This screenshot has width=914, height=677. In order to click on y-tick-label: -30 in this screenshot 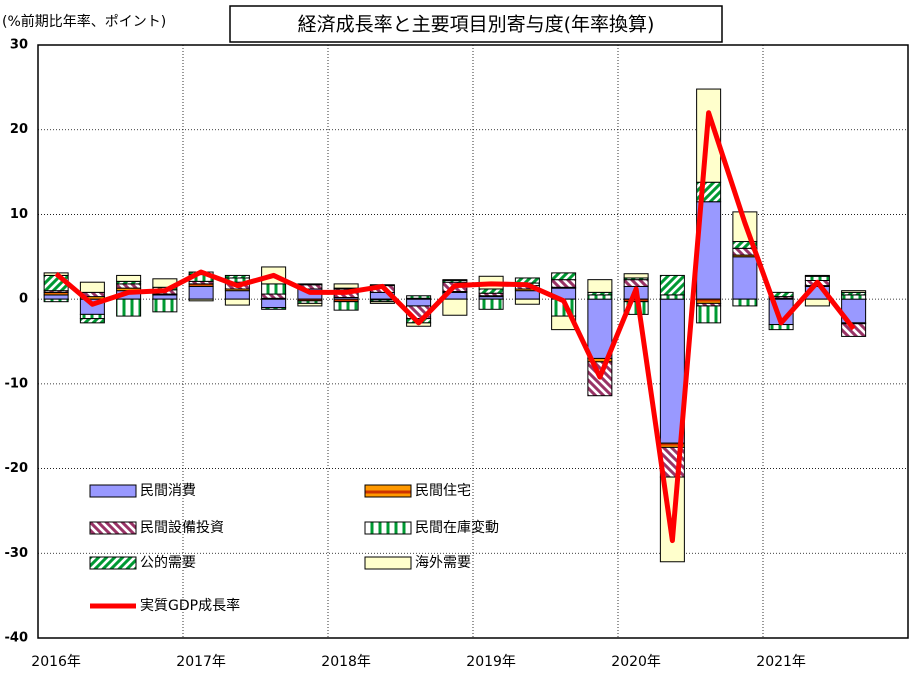, I will do `click(17, 553)`.